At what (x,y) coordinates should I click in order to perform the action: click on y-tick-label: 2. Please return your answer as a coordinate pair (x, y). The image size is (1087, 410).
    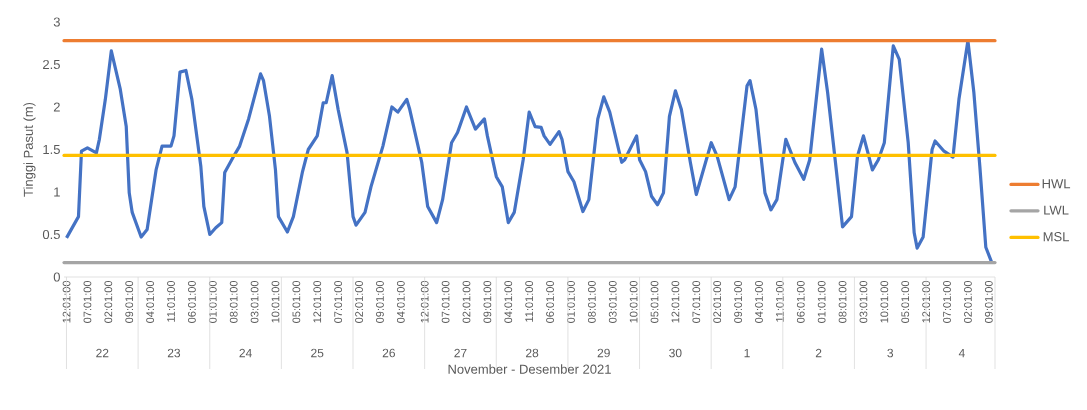
    Looking at the image, I should click on (56, 107).